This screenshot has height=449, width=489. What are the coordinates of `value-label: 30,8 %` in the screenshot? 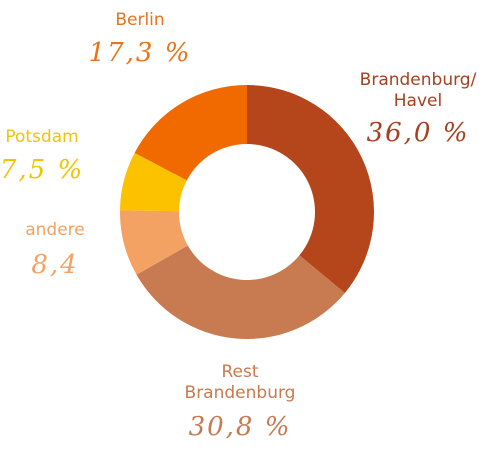 It's located at (240, 427).